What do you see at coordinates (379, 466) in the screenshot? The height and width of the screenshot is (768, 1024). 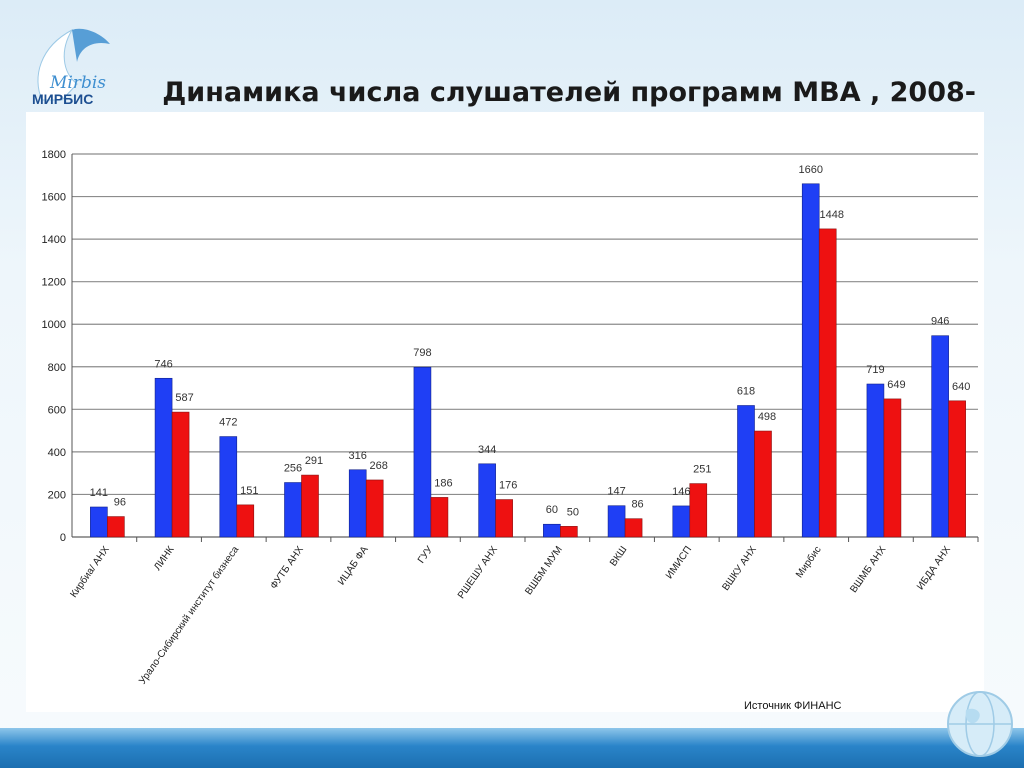 I see `data-label: 268` at bounding box center [379, 466].